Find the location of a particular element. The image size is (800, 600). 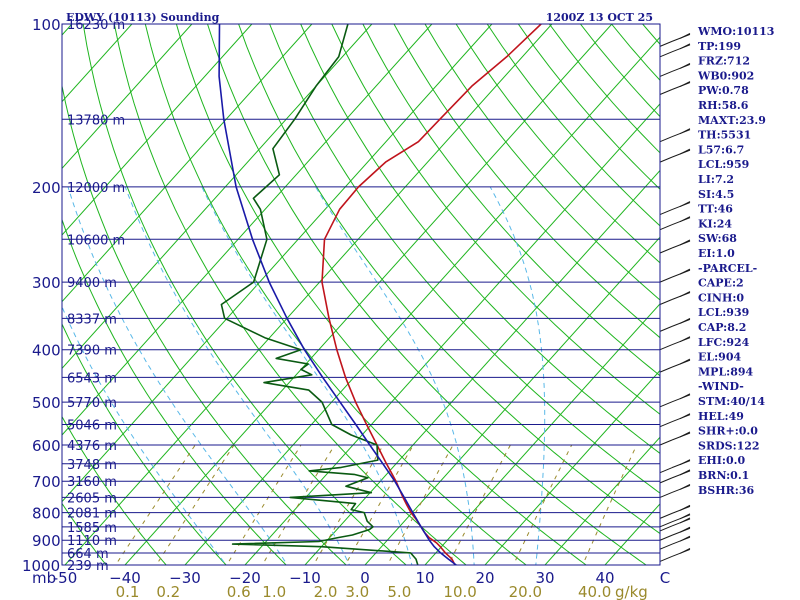

mixing-ratio-label: 0.1 is located at coordinates (128, 591).